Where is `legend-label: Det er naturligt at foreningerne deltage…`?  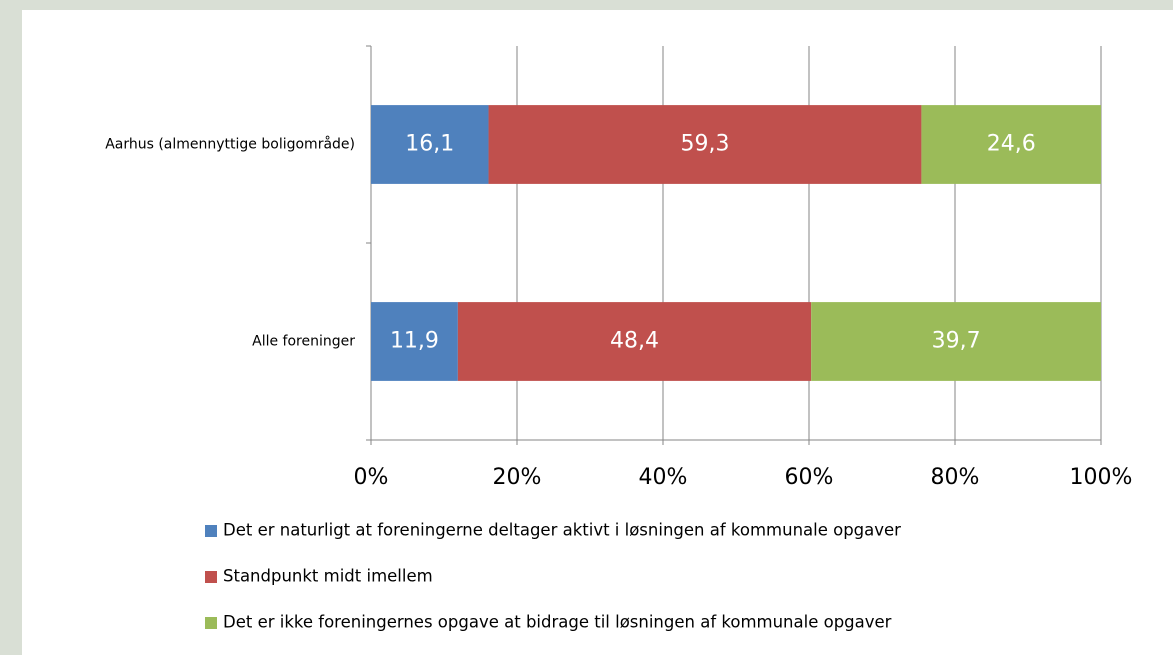
legend-label: Det er naturligt at foreningerne deltage… is located at coordinates (562, 530).